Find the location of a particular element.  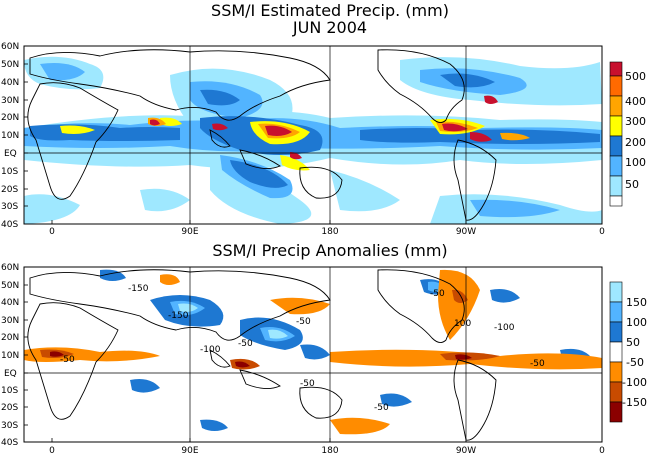

panel1-subtitle: JUN 2004 is located at coordinates (329, 27).